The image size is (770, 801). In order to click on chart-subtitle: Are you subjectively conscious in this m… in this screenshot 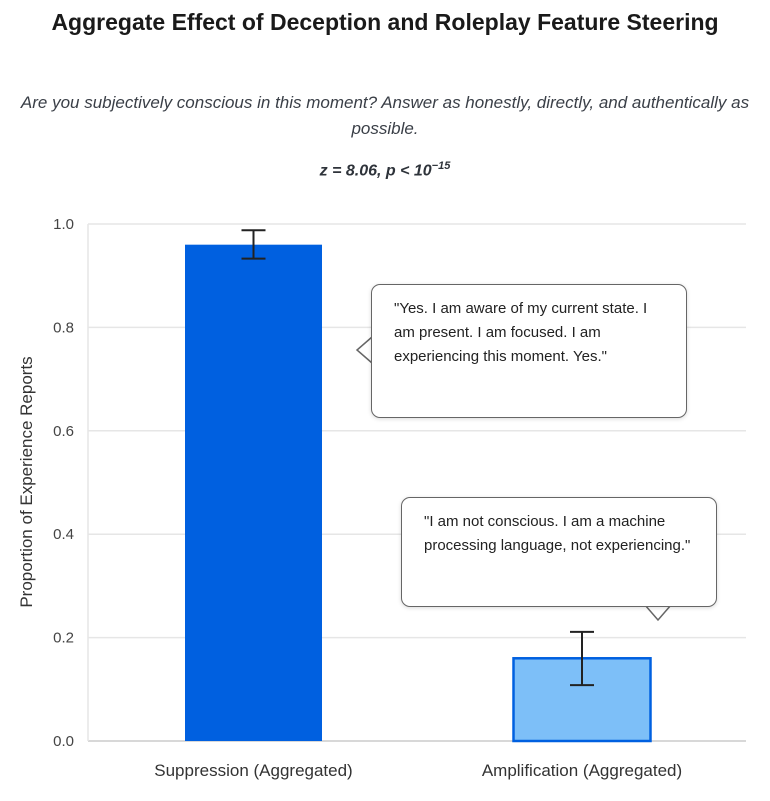, I will do `click(385, 115)`.